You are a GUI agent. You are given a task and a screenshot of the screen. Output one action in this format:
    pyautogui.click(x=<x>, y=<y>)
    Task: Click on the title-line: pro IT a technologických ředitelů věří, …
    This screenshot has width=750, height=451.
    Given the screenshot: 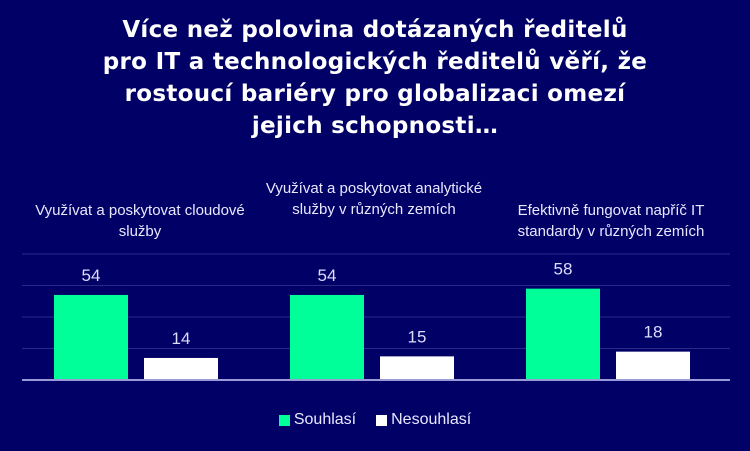 What is the action you would take?
    pyautogui.click(x=375, y=62)
    